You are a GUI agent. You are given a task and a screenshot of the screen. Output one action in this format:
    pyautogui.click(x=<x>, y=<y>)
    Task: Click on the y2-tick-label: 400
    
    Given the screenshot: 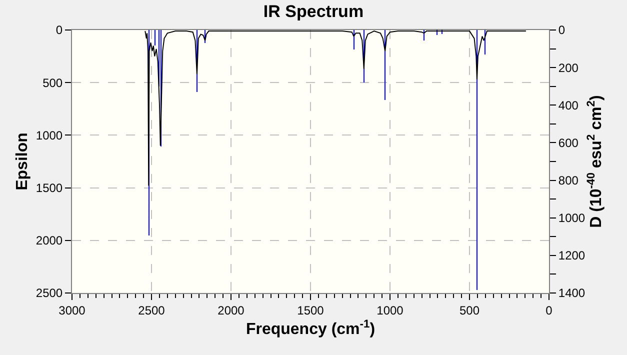 What is the action you would take?
    pyautogui.click(x=568, y=105)
    